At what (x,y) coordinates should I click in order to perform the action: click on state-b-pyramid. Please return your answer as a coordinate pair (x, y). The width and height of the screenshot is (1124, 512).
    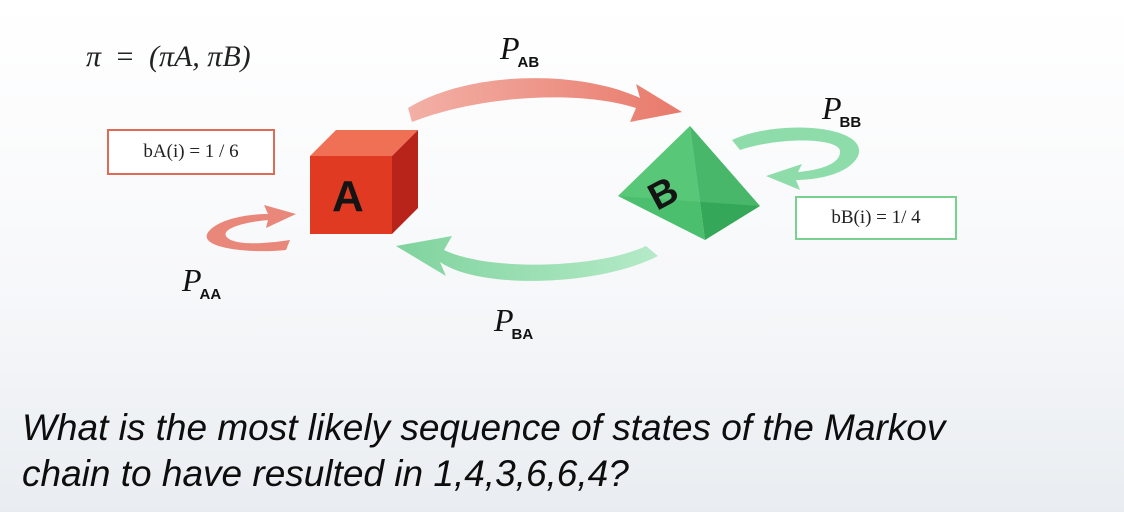
    Looking at the image, I should click on (689, 183).